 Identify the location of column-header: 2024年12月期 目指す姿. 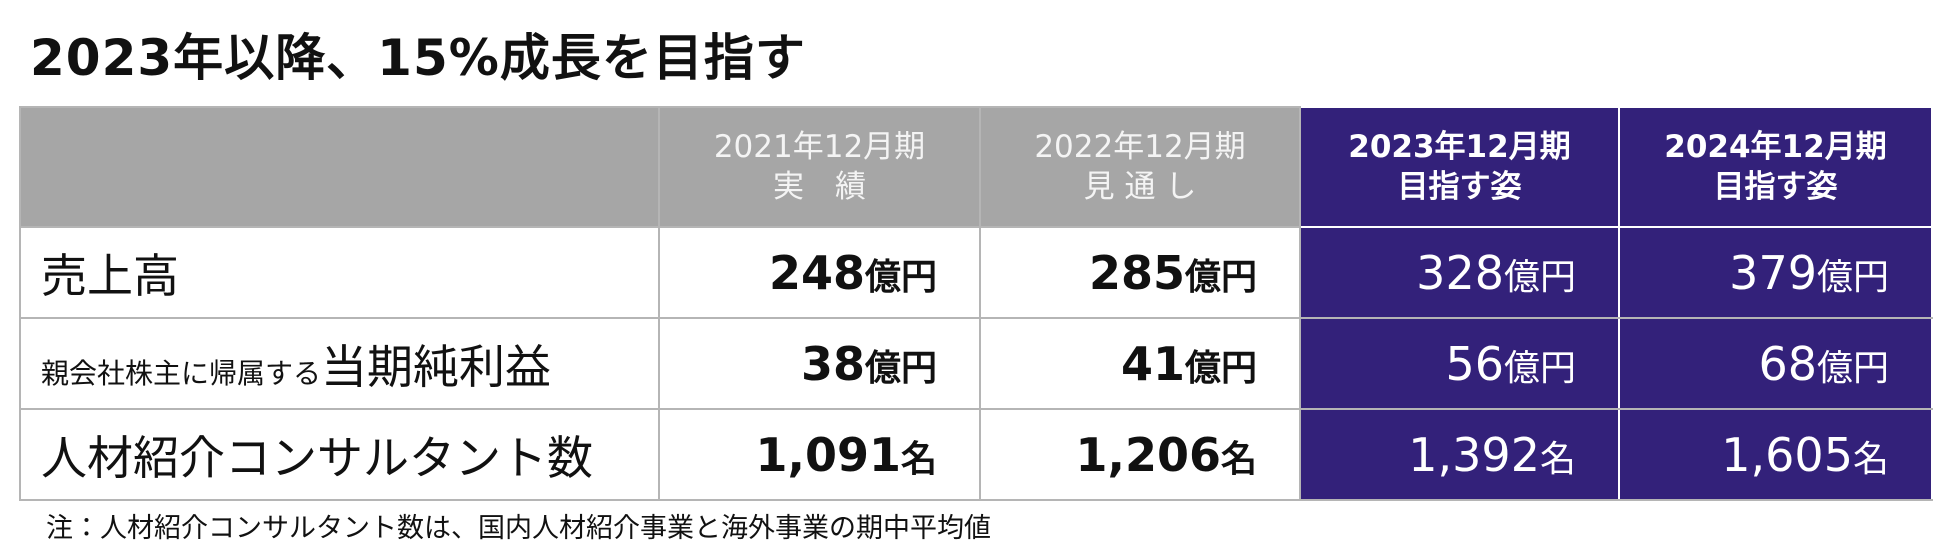
(1775, 167).